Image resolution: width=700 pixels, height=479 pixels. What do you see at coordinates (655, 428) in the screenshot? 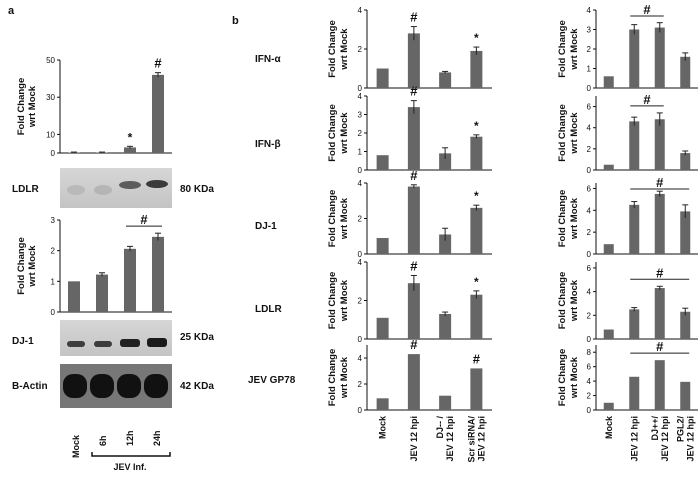
I see `b-right-xlabel: DJ++/` at bounding box center [655, 428].